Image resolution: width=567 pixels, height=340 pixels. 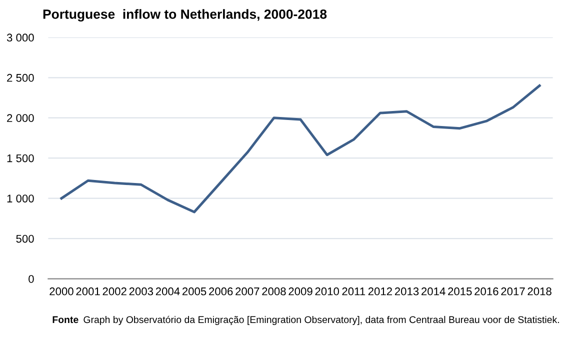 I want to click on x-tick-label: 2016, so click(x=486, y=291).